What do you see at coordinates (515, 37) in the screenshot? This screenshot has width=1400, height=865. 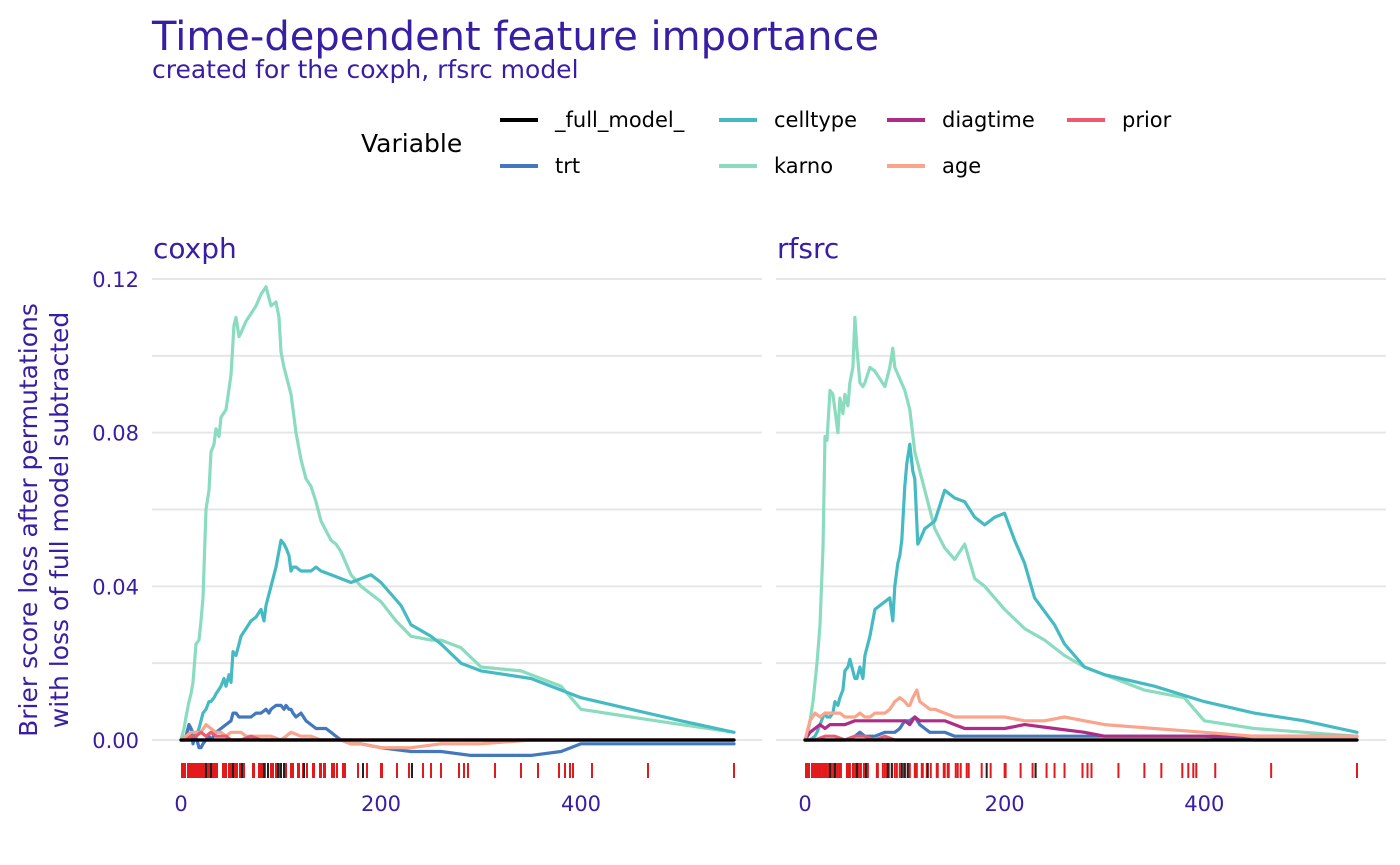 I see `chart-title: Time-dependent feature importance` at bounding box center [515, 37].